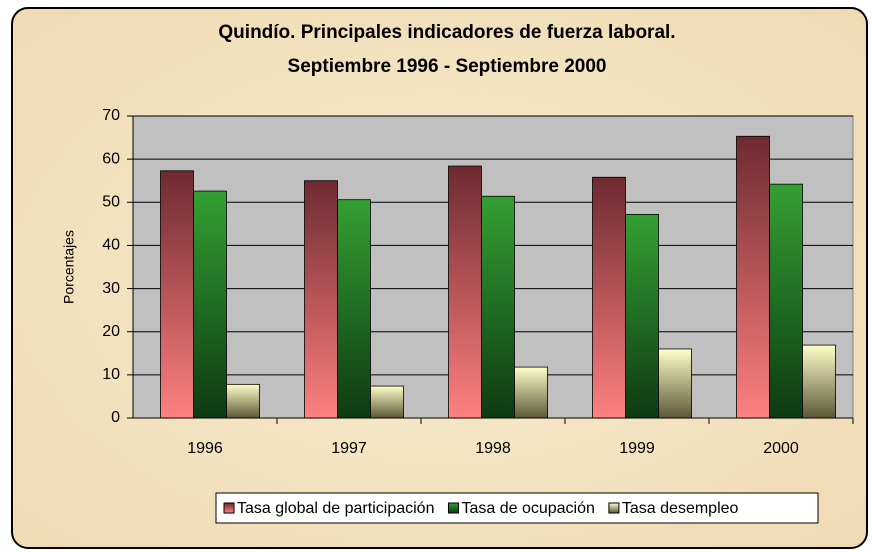  Describe the element at coordinates (349, 448) in the screenshot. I see `x-tick-label: 1997` at that location.